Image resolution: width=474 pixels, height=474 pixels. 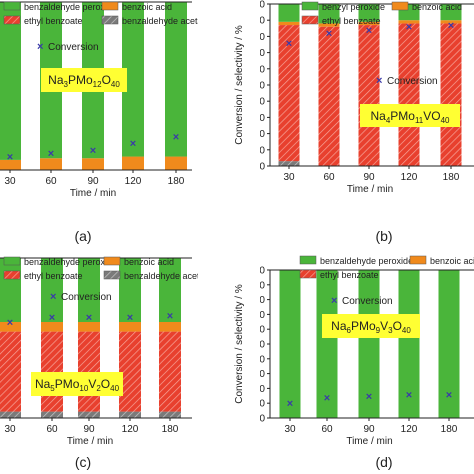 What do you see at coordinates (90, 441) in the screenshot?
I see `x-axis-label: Time / min` at bounding box center [90, 441].